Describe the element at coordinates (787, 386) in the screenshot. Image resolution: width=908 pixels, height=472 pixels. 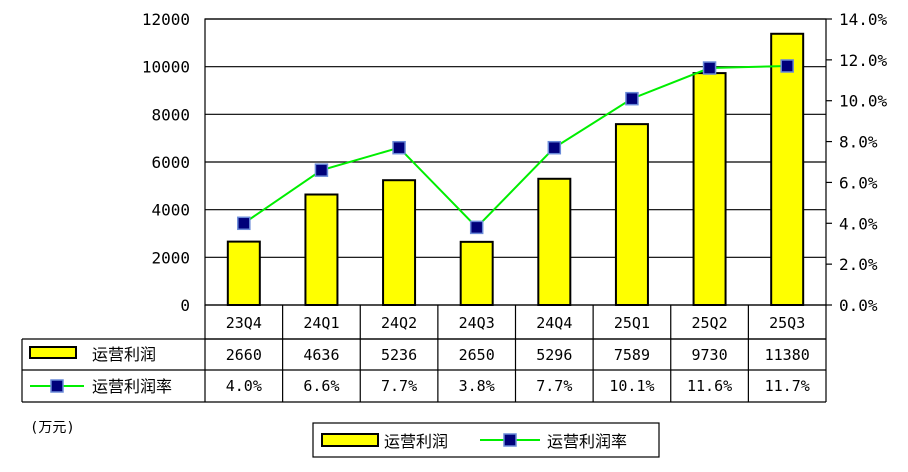
I see `table-cell-rate: 11.7%` at that location.